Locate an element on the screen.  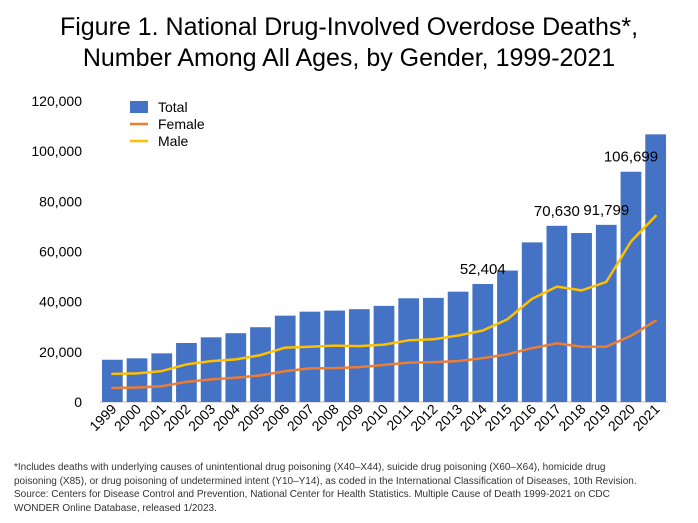
x-tick-label: 2016 is located at coordinates (522, 417).